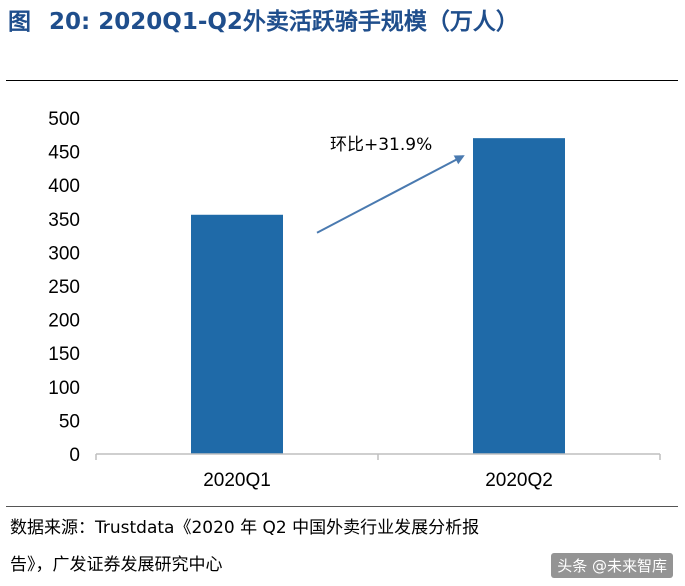  I want to click on y-tick-label: 400, so click(64, 186).